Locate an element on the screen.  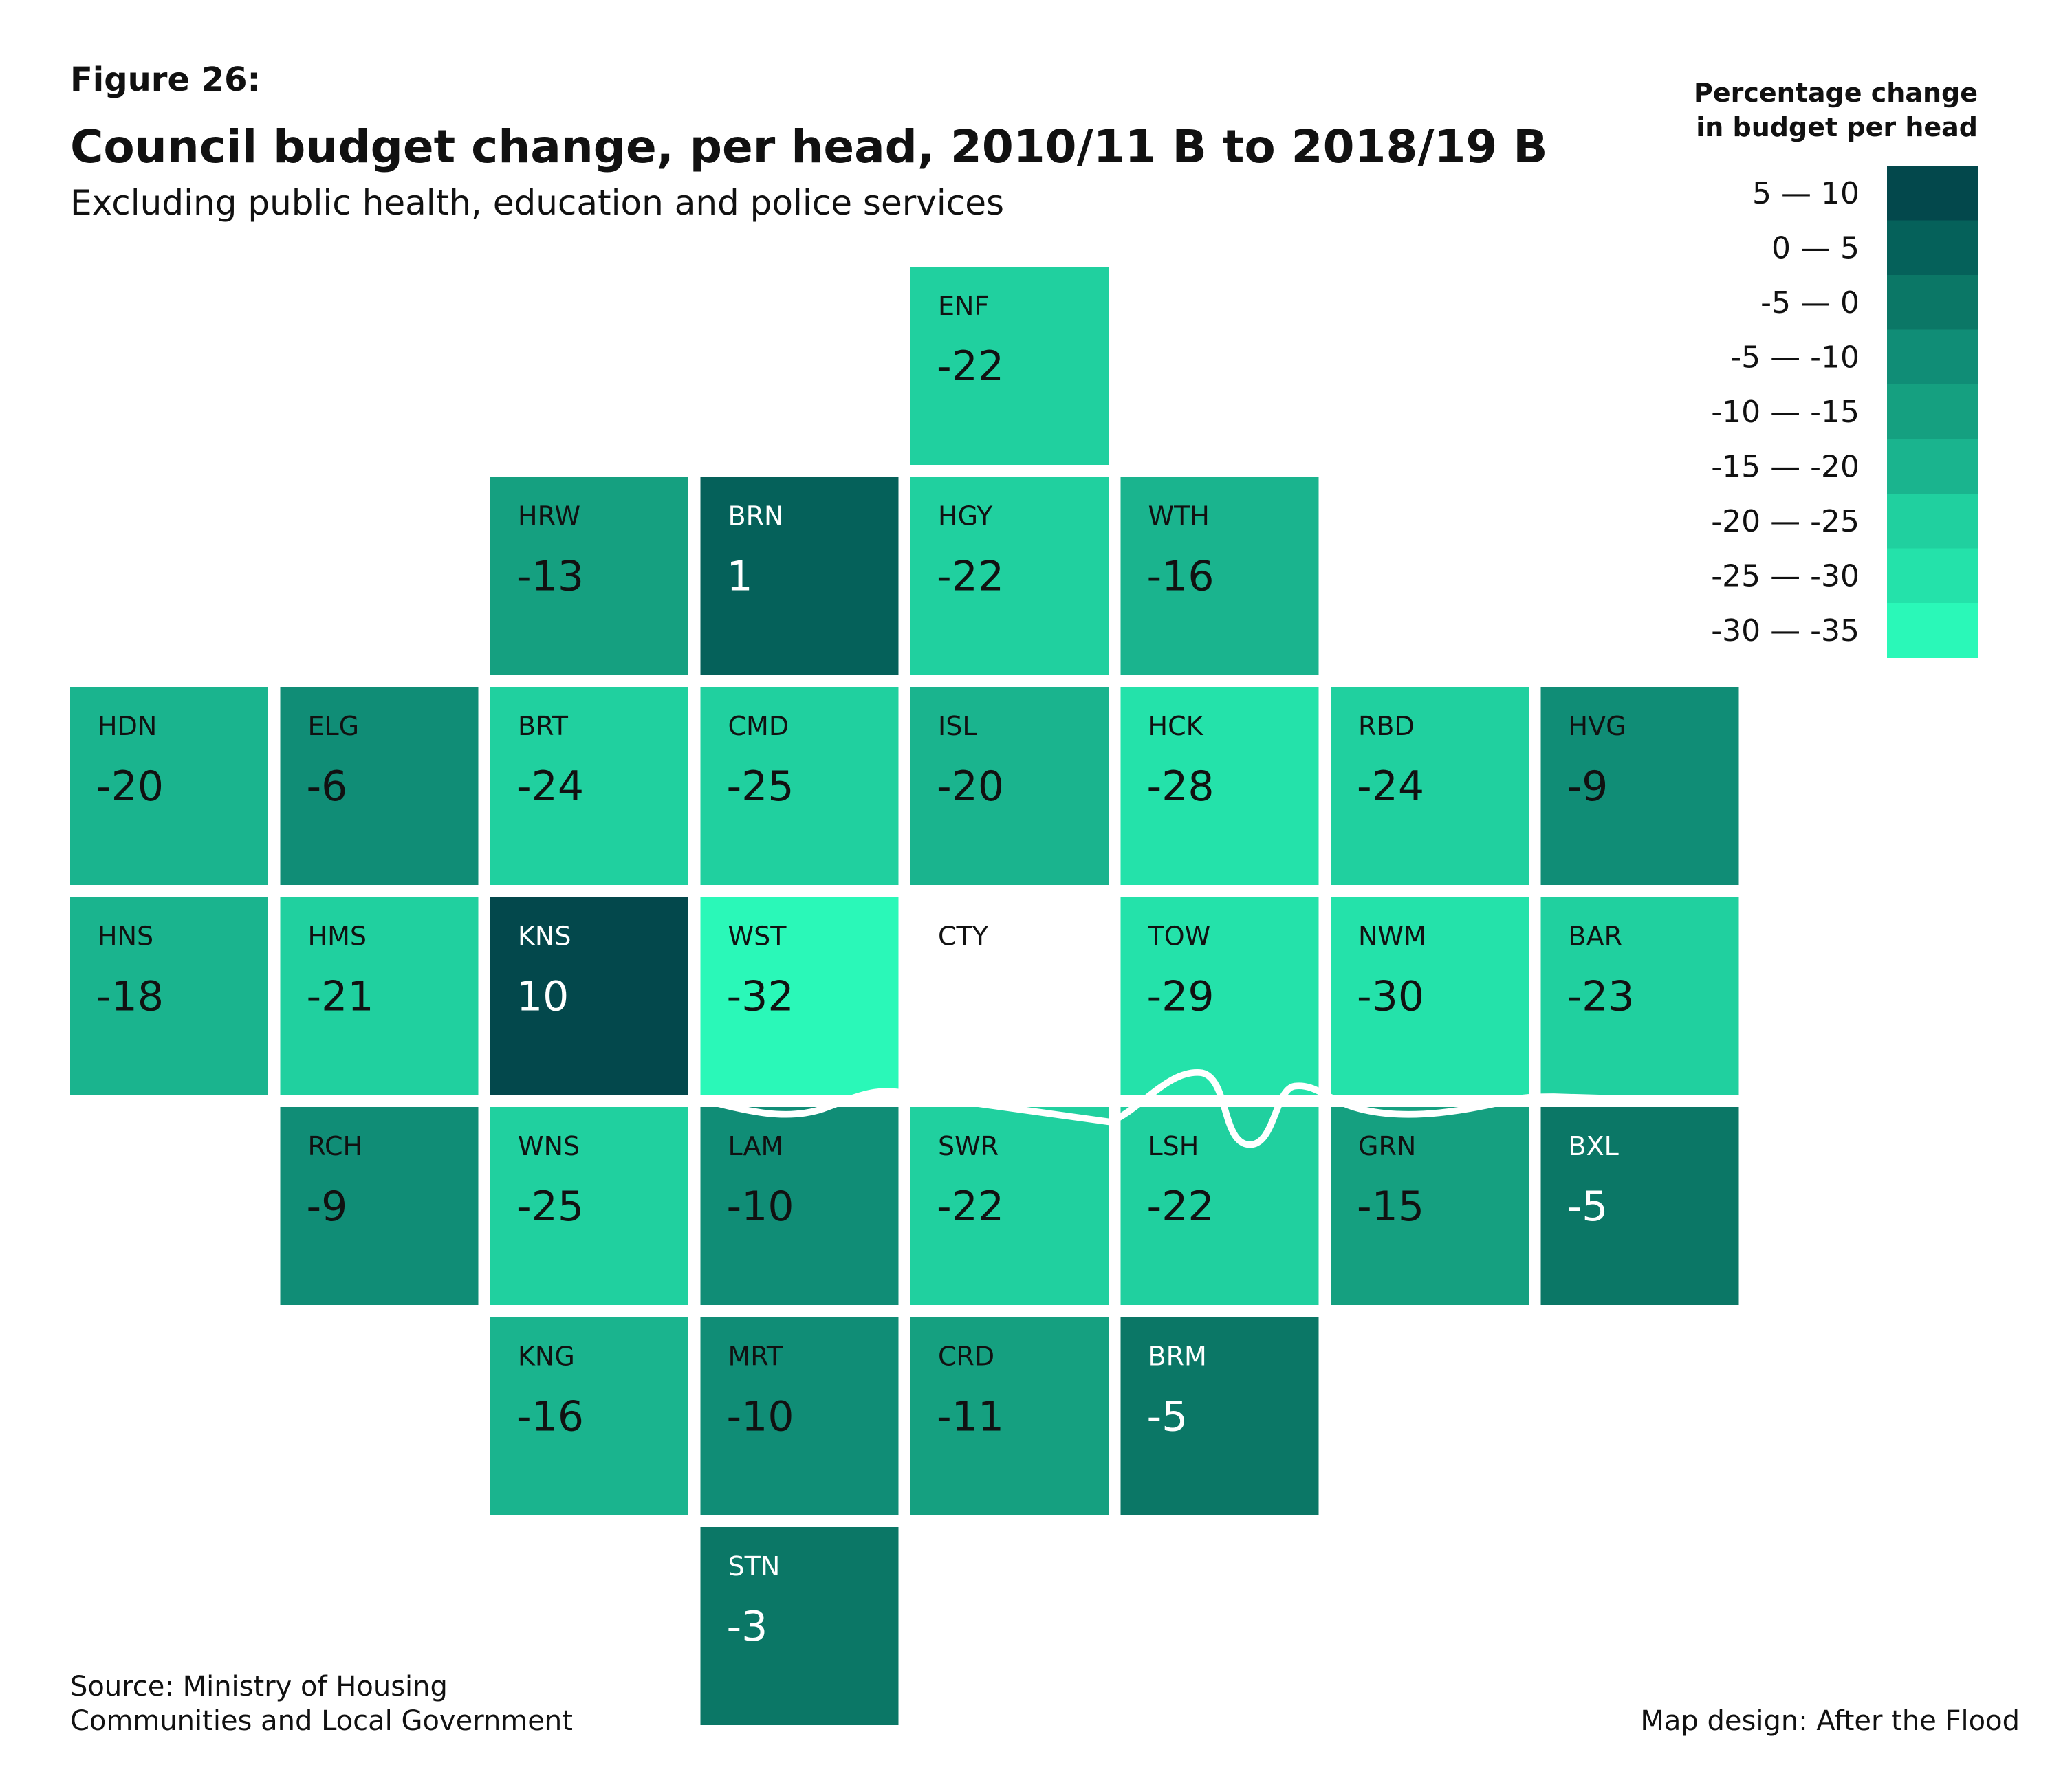
tile-value: -6 is located at coordinates (327, 787).